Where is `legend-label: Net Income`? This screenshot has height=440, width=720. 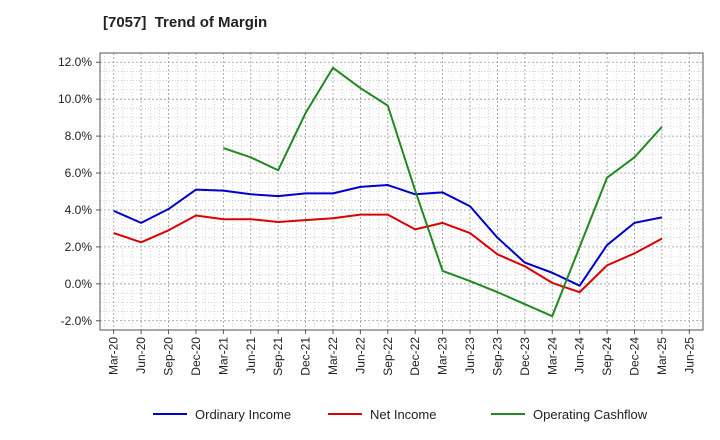 legend-label: Net Income is located at coordinates (403, 414).